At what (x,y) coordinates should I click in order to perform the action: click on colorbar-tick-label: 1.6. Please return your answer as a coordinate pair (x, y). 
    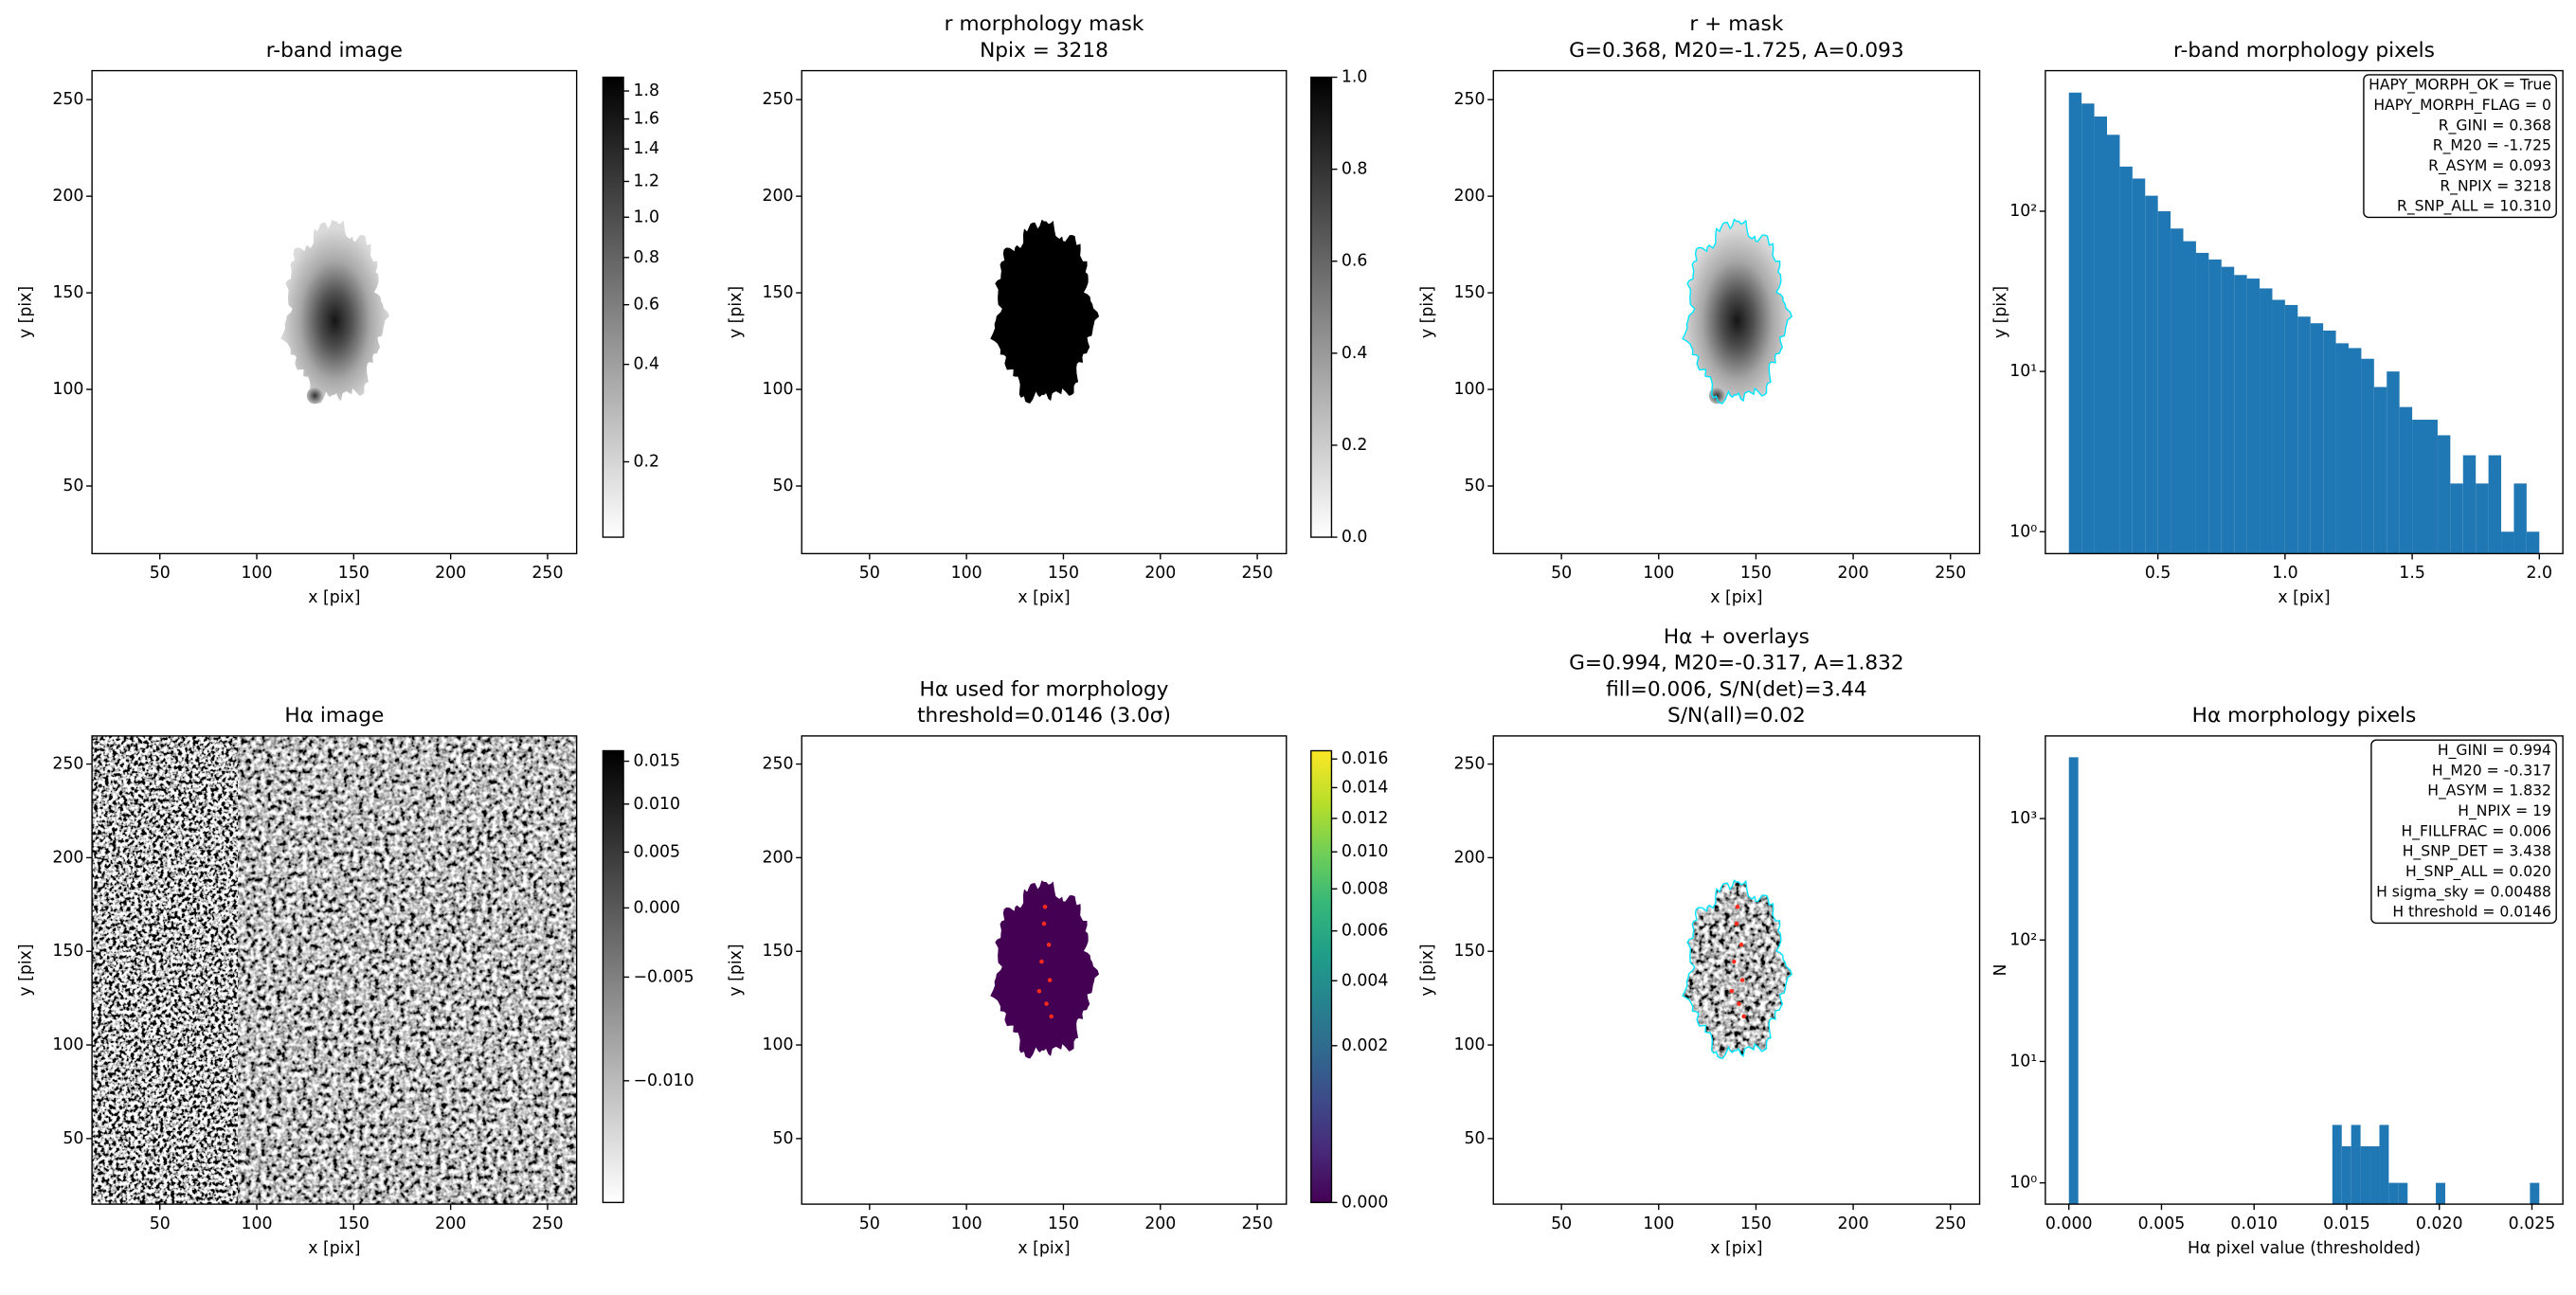
    Looking at the image, I should click on (646, 120).